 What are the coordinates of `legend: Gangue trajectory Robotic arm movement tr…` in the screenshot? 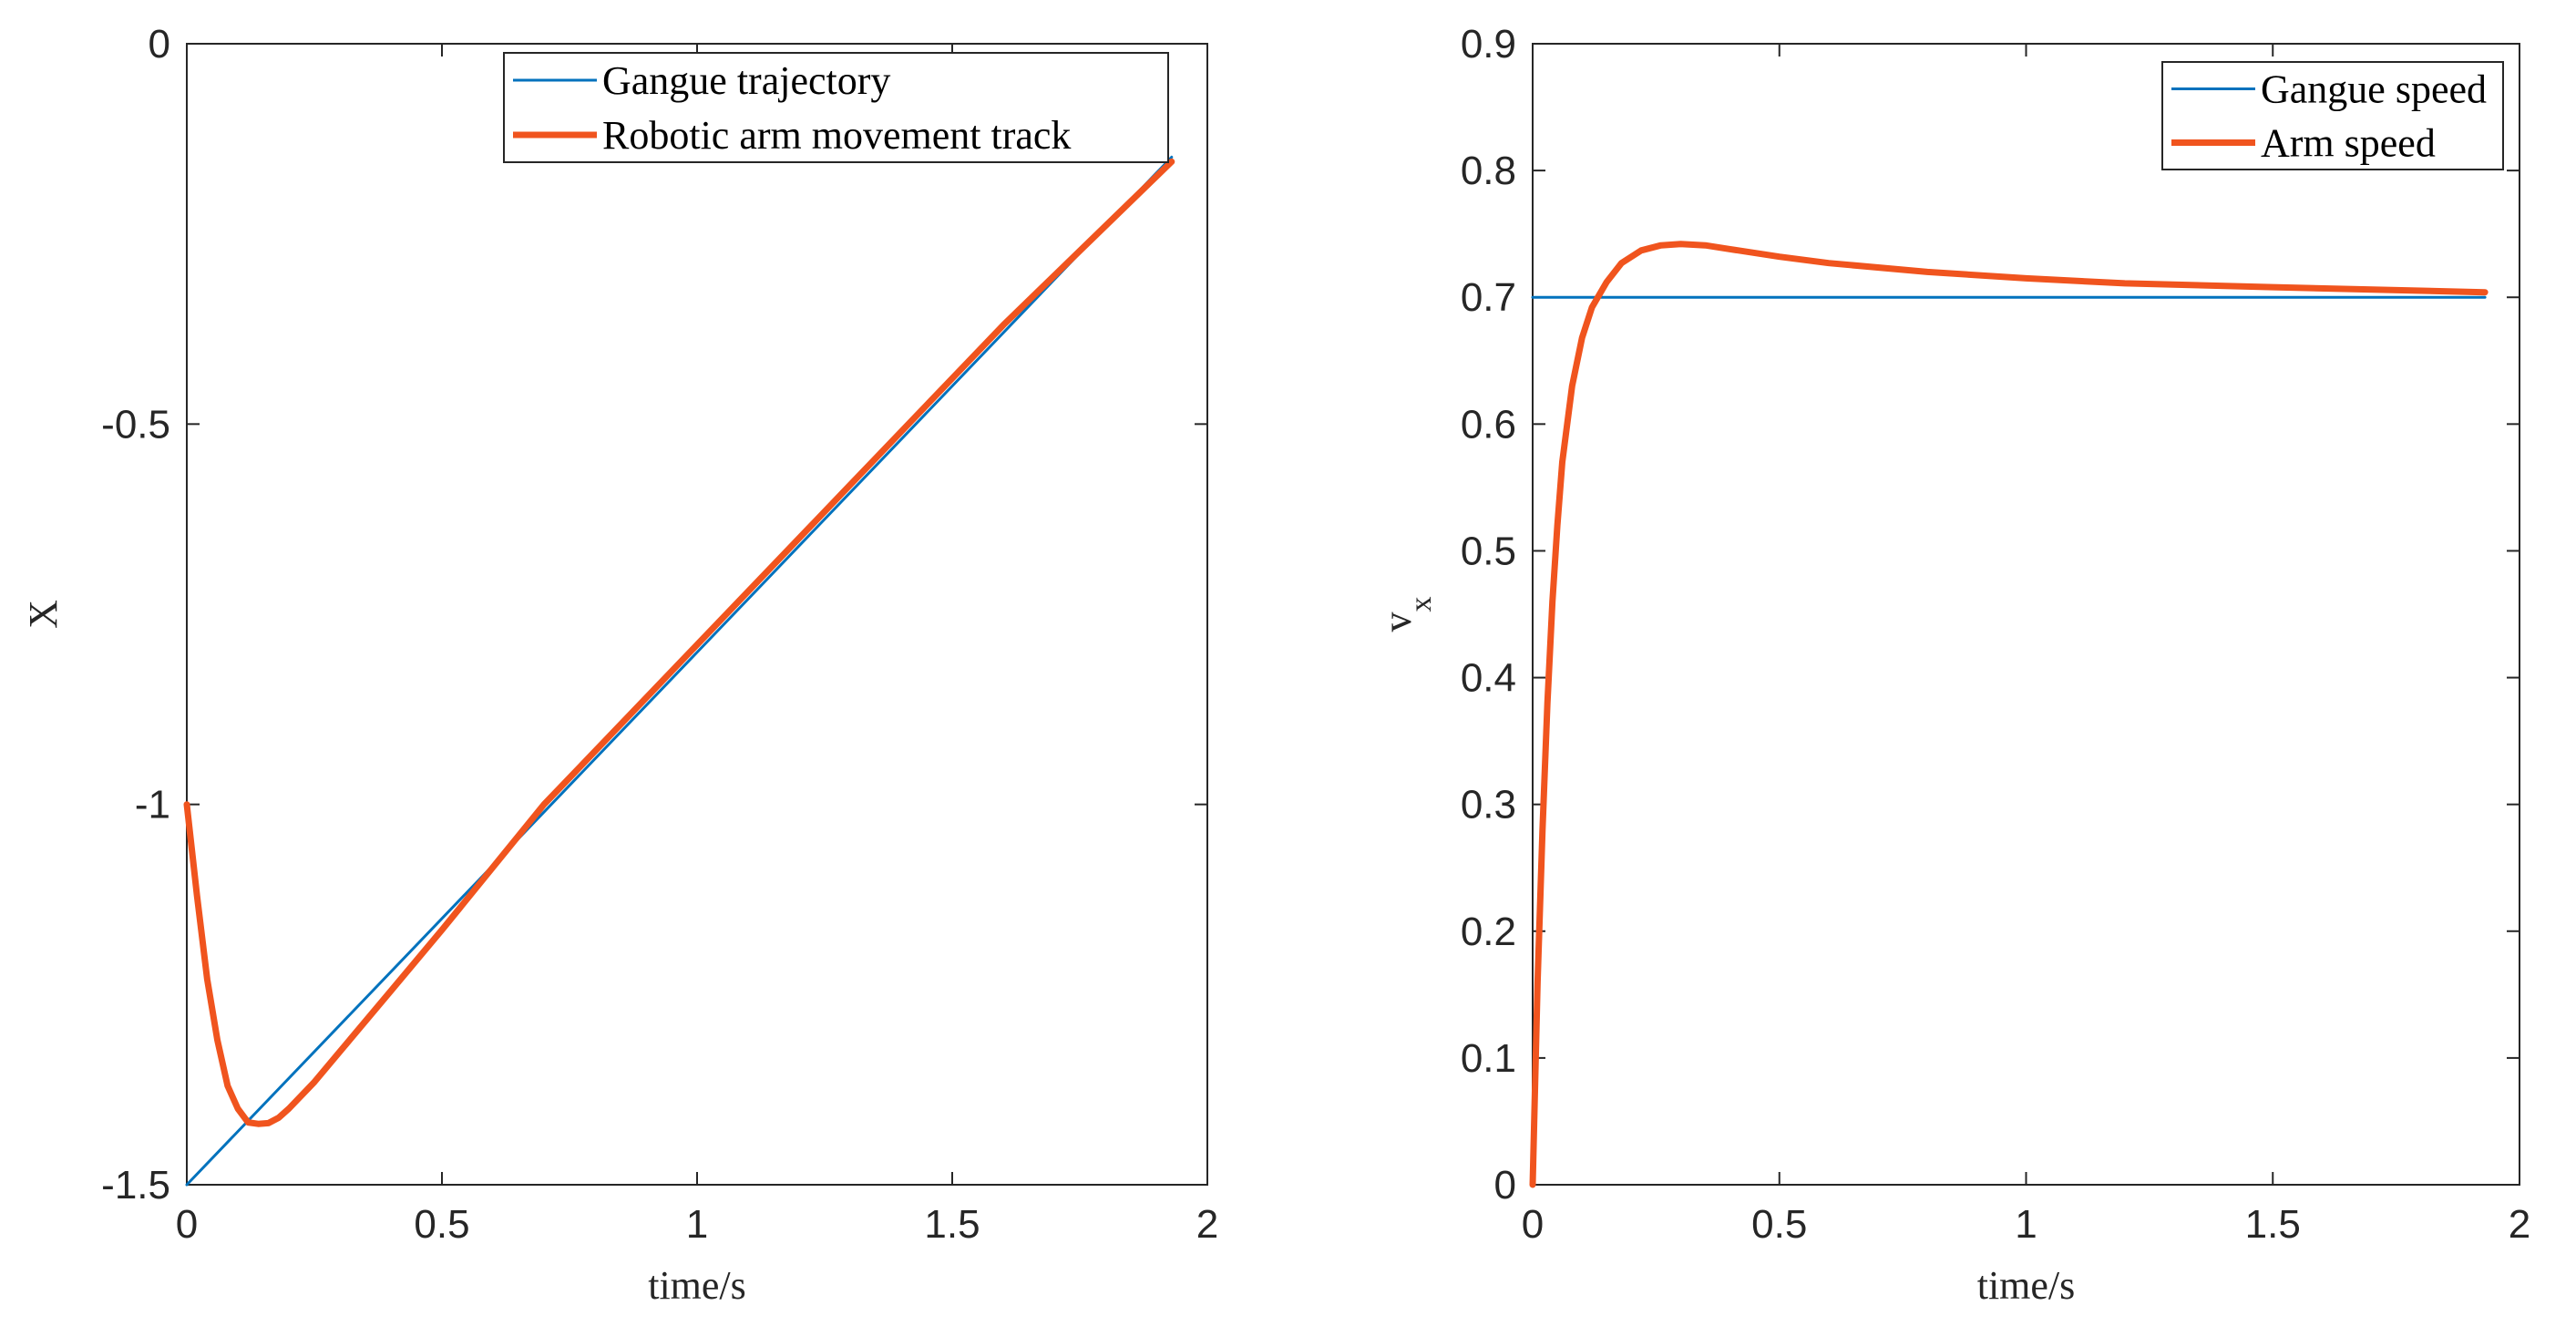 It's located at (836, 107).